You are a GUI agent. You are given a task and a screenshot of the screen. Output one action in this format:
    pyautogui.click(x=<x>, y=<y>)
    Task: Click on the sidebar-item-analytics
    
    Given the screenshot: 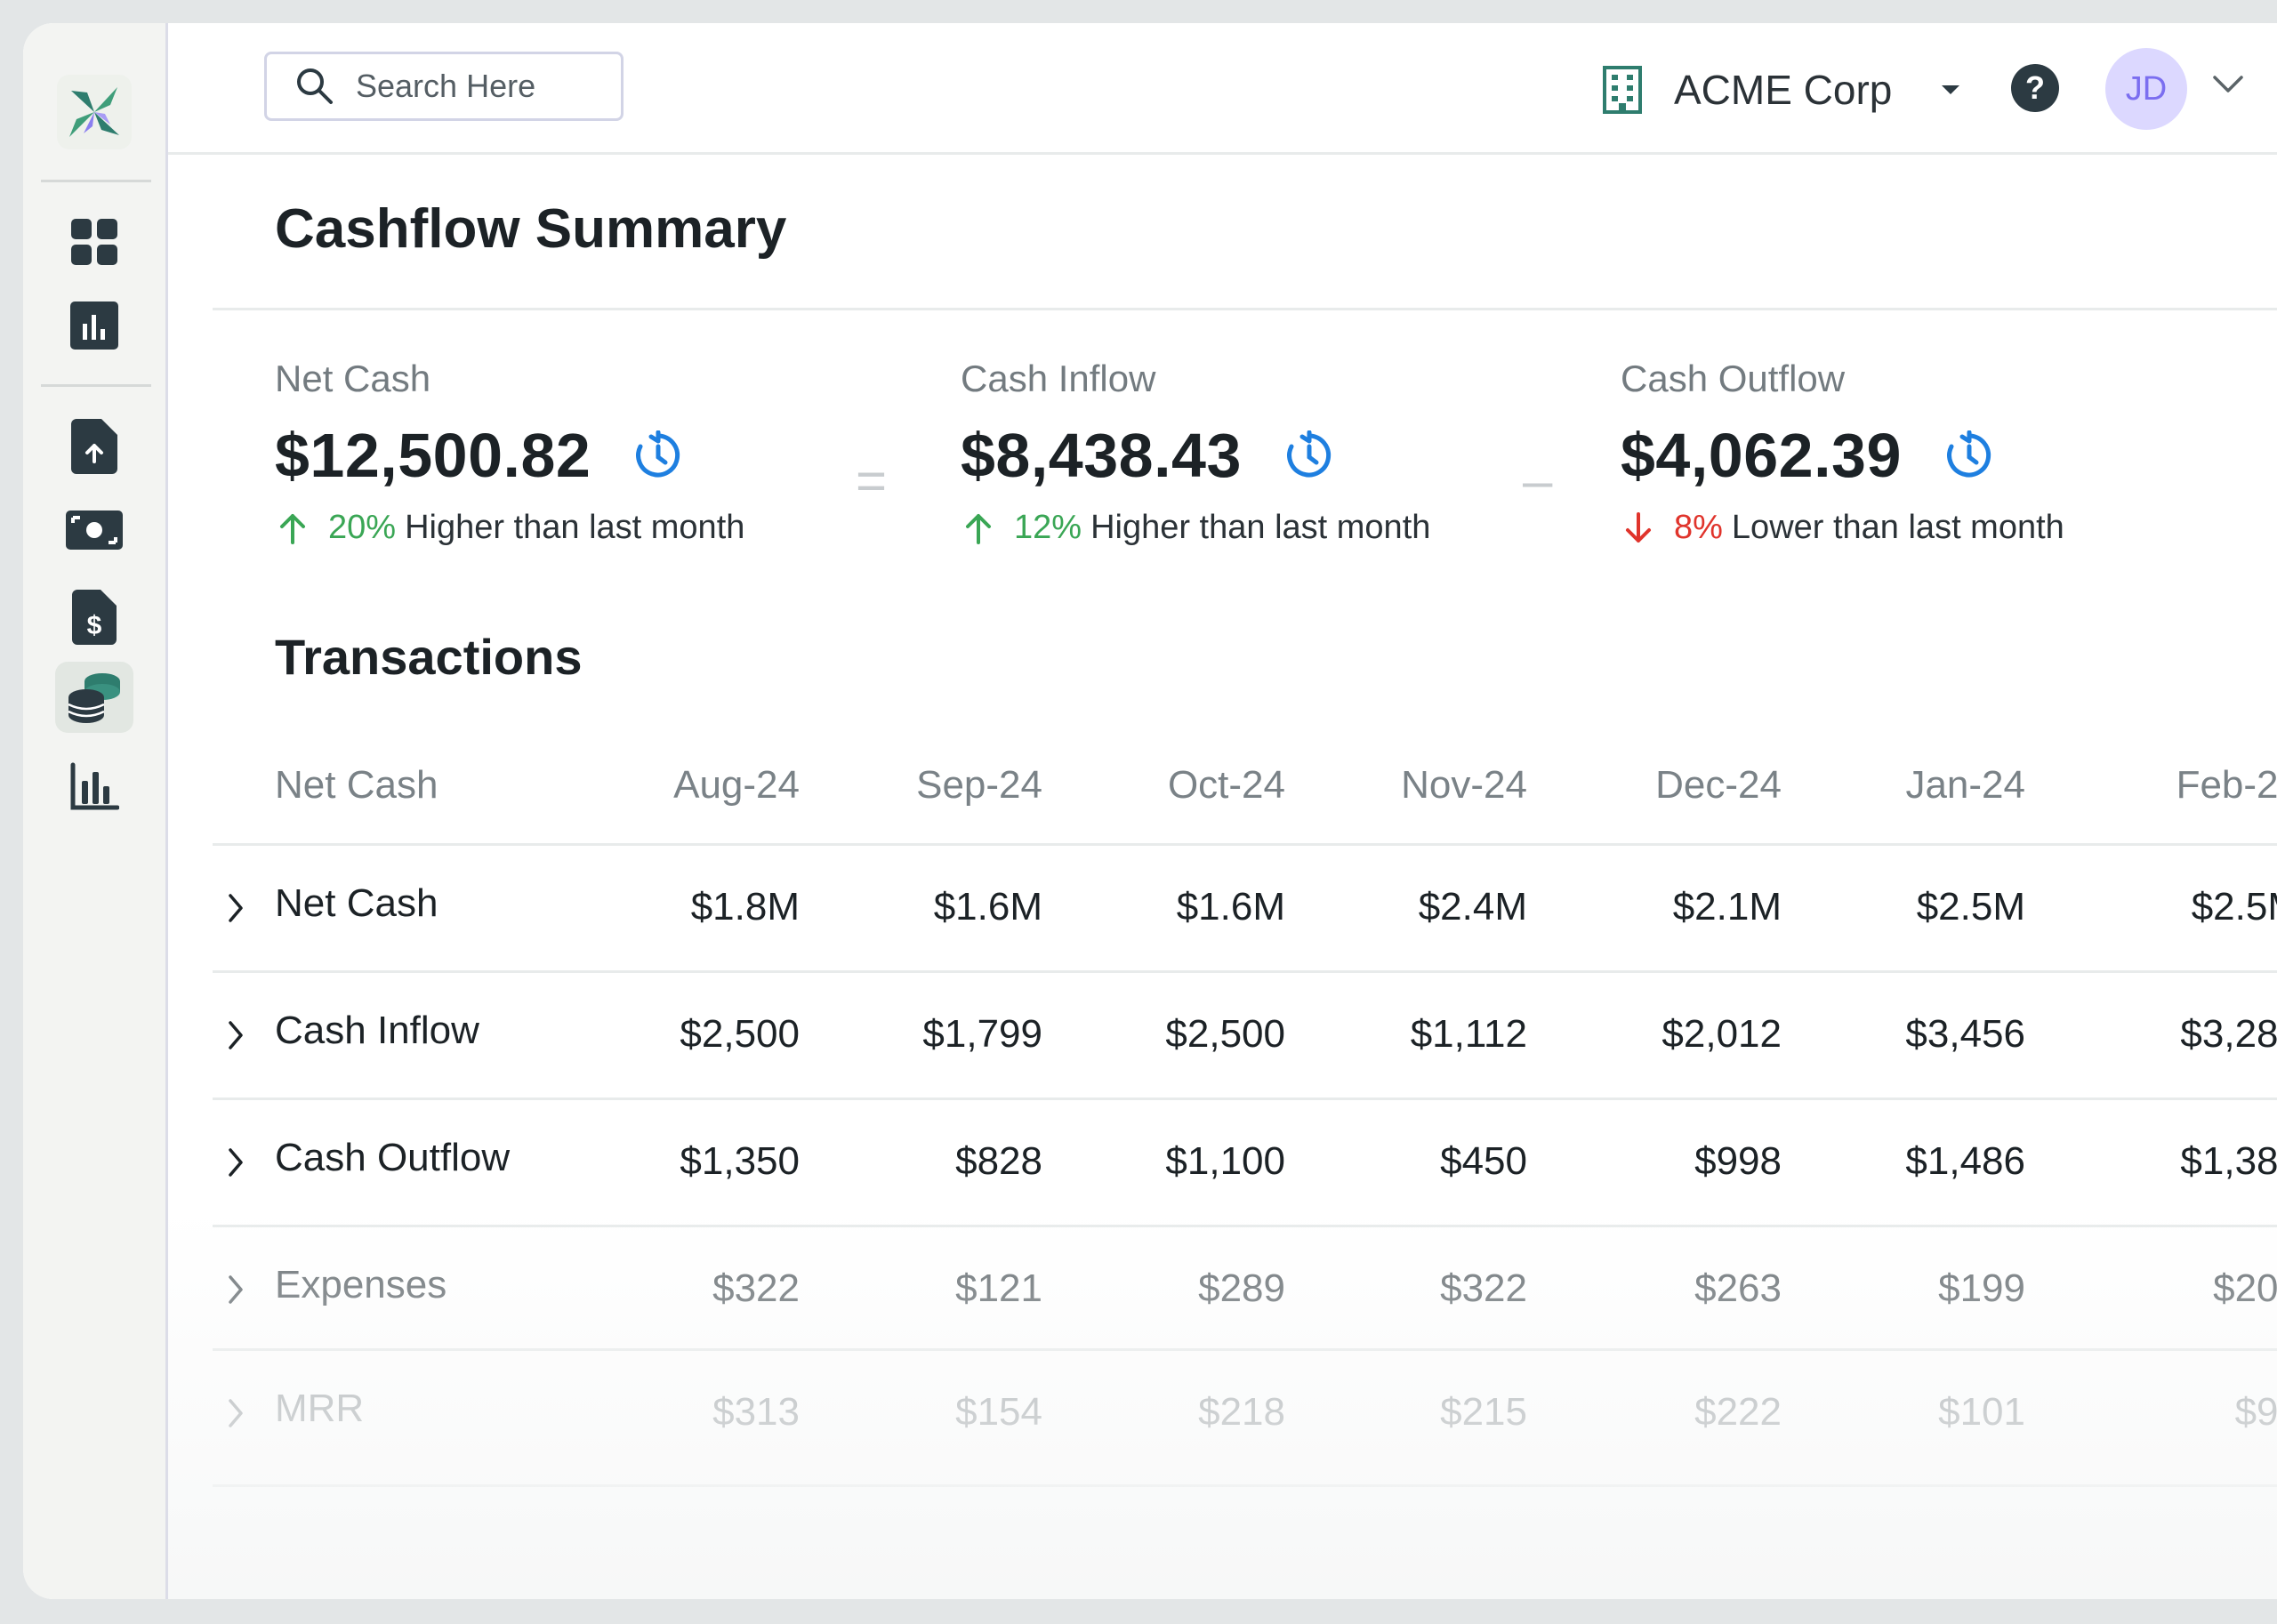 What is the action you would take?
    pyautogui.click(x=94, y=787)
    